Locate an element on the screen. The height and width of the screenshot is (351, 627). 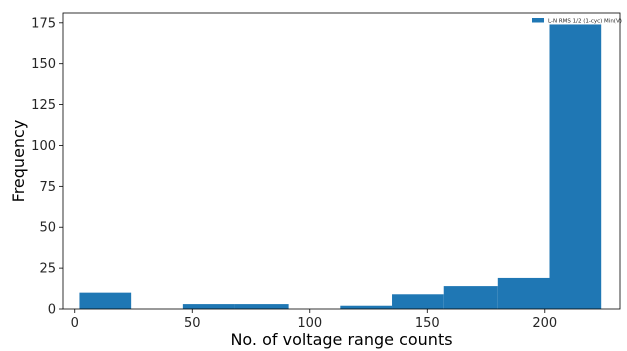
y-tick-label-7: 175 is located at coordinates (43, 23).